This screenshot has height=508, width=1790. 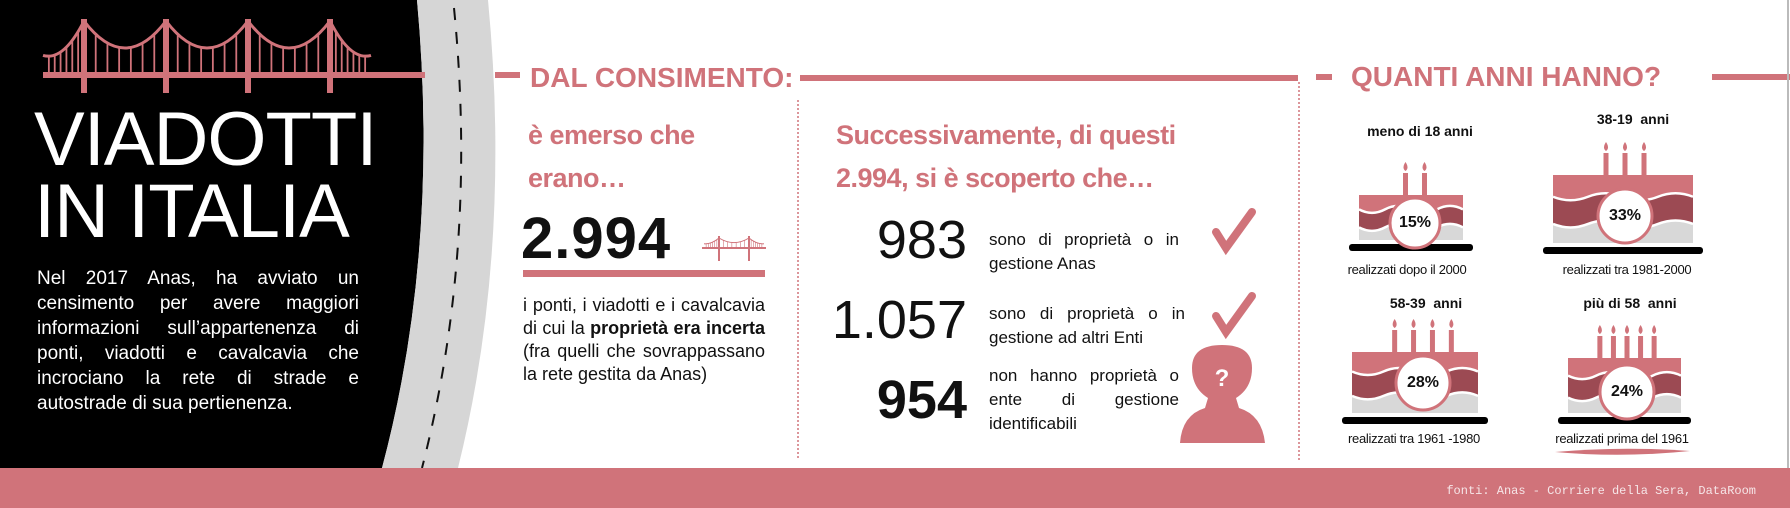 What do you see at coordinates (921, 240) in the screenshot?
I see `finding-value: 983` at bounding box center [921, 240].